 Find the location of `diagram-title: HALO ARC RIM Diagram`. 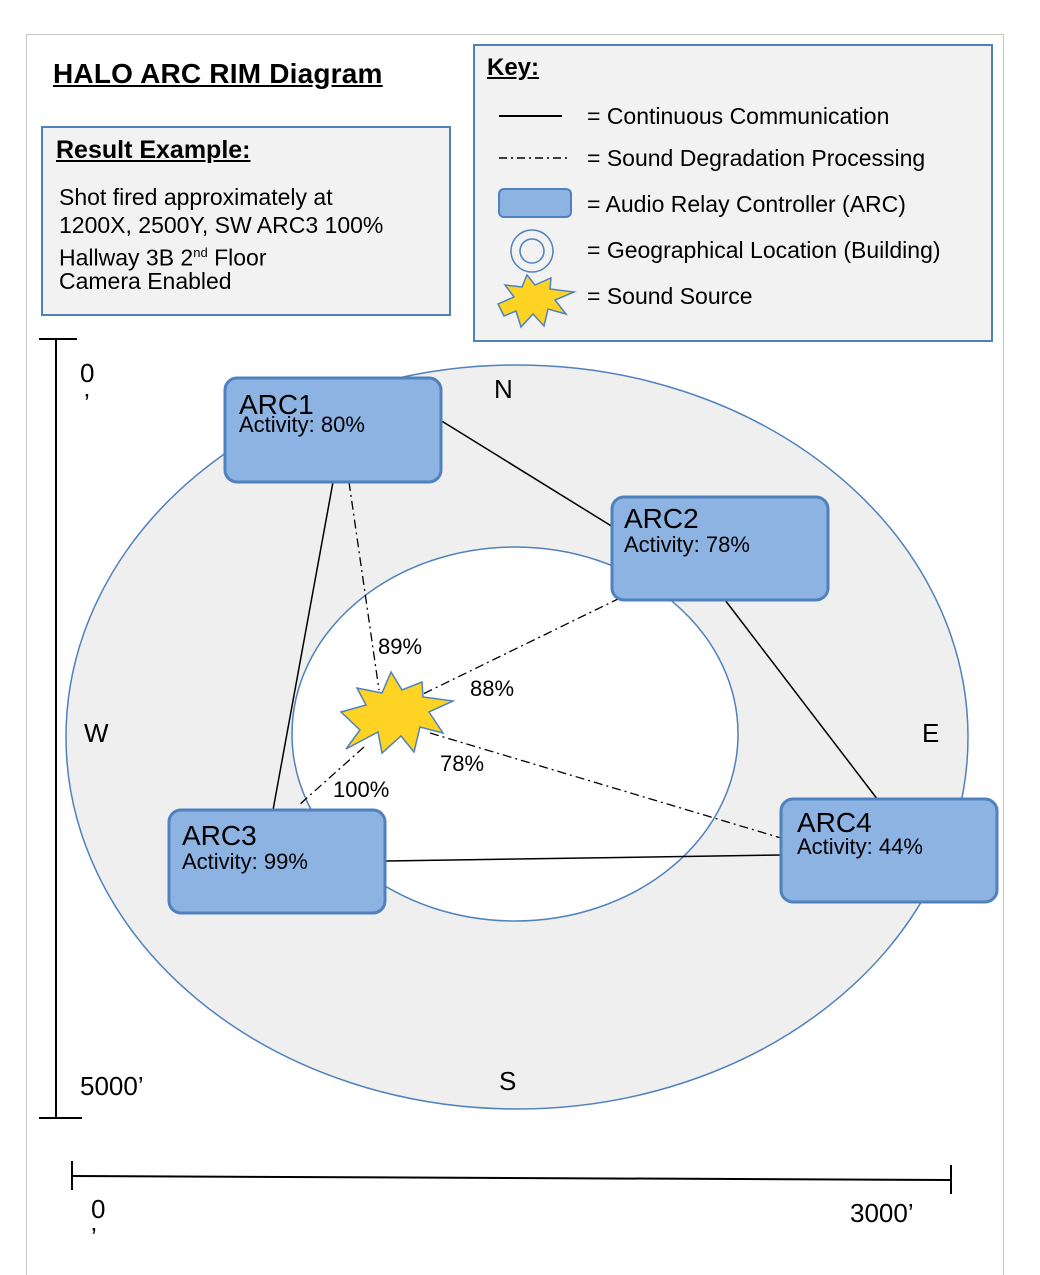

diagram-title: HALO ARC RIM Diagram is located at coordinates (218, 73).